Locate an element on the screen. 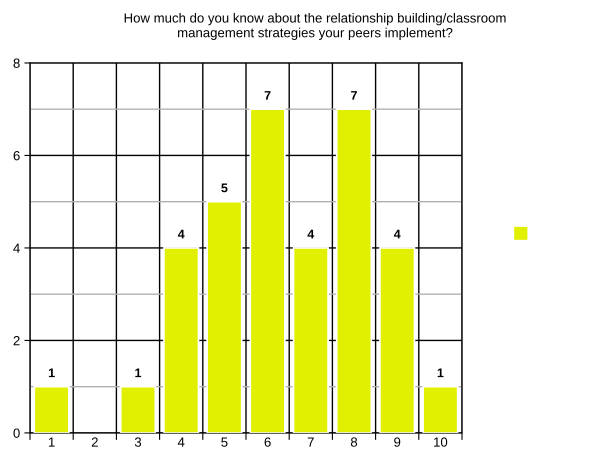 The width and height of the screenshot is (600, 463). y-tick-label: 4 is located at coordinates (16, 248).